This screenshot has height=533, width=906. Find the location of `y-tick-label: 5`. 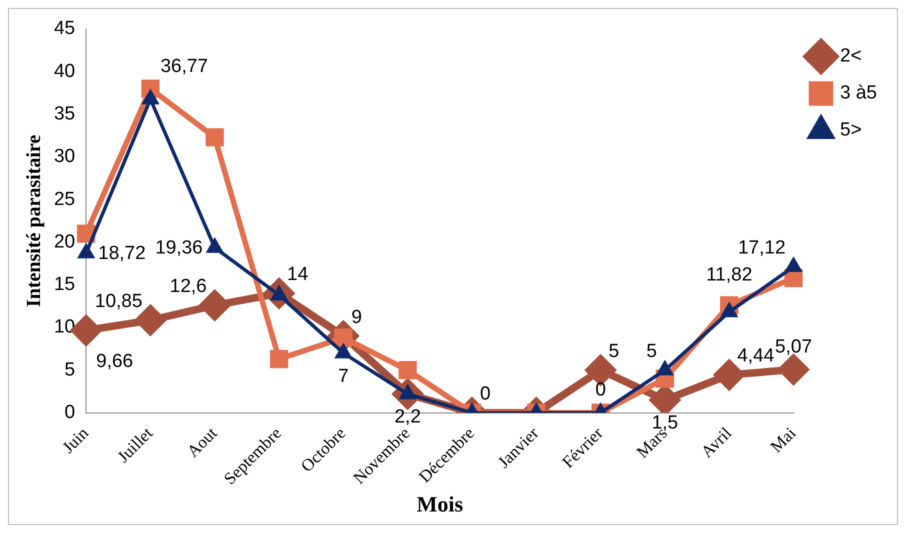

y-tick-label: 5 is located at coordinates (70, 369).